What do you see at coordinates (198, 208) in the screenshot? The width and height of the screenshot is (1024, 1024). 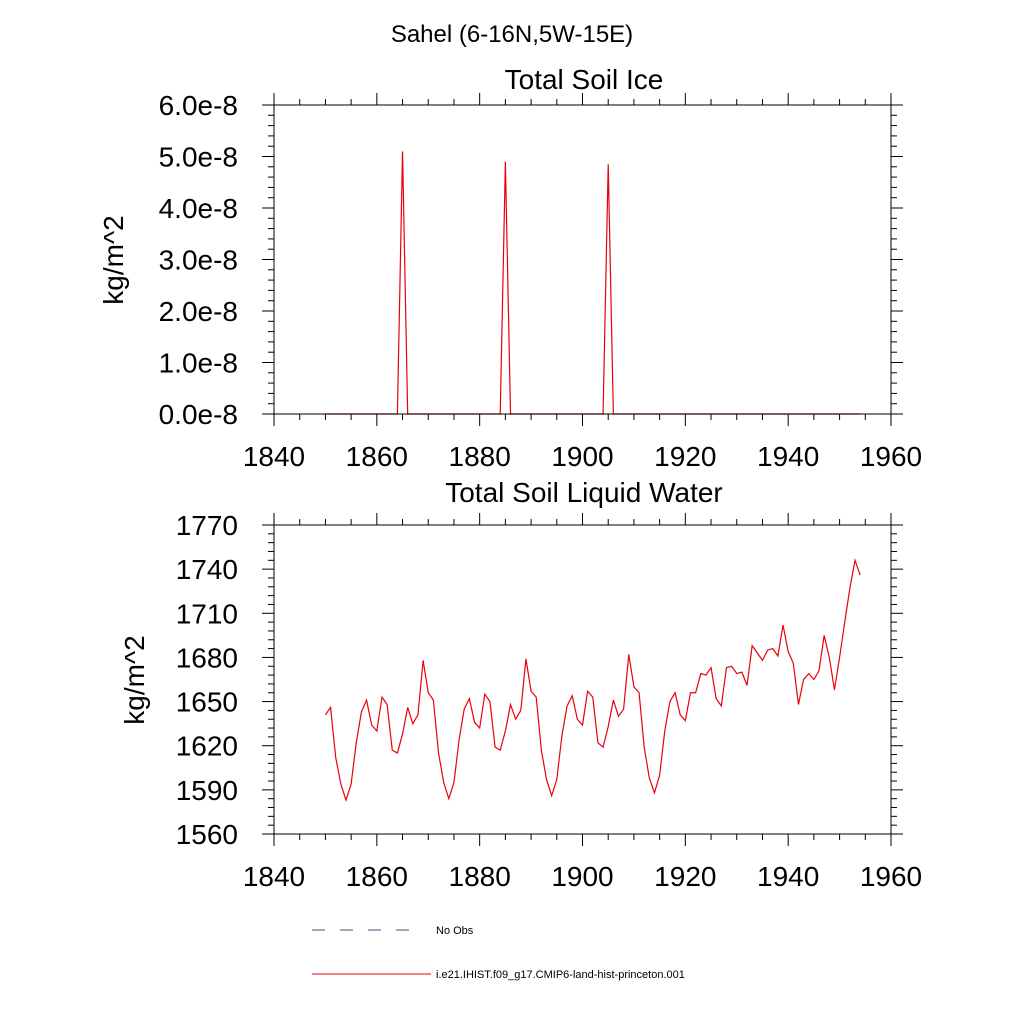 I see `y-tick-label: 4.0e-8` at bounding box center [198, 208].